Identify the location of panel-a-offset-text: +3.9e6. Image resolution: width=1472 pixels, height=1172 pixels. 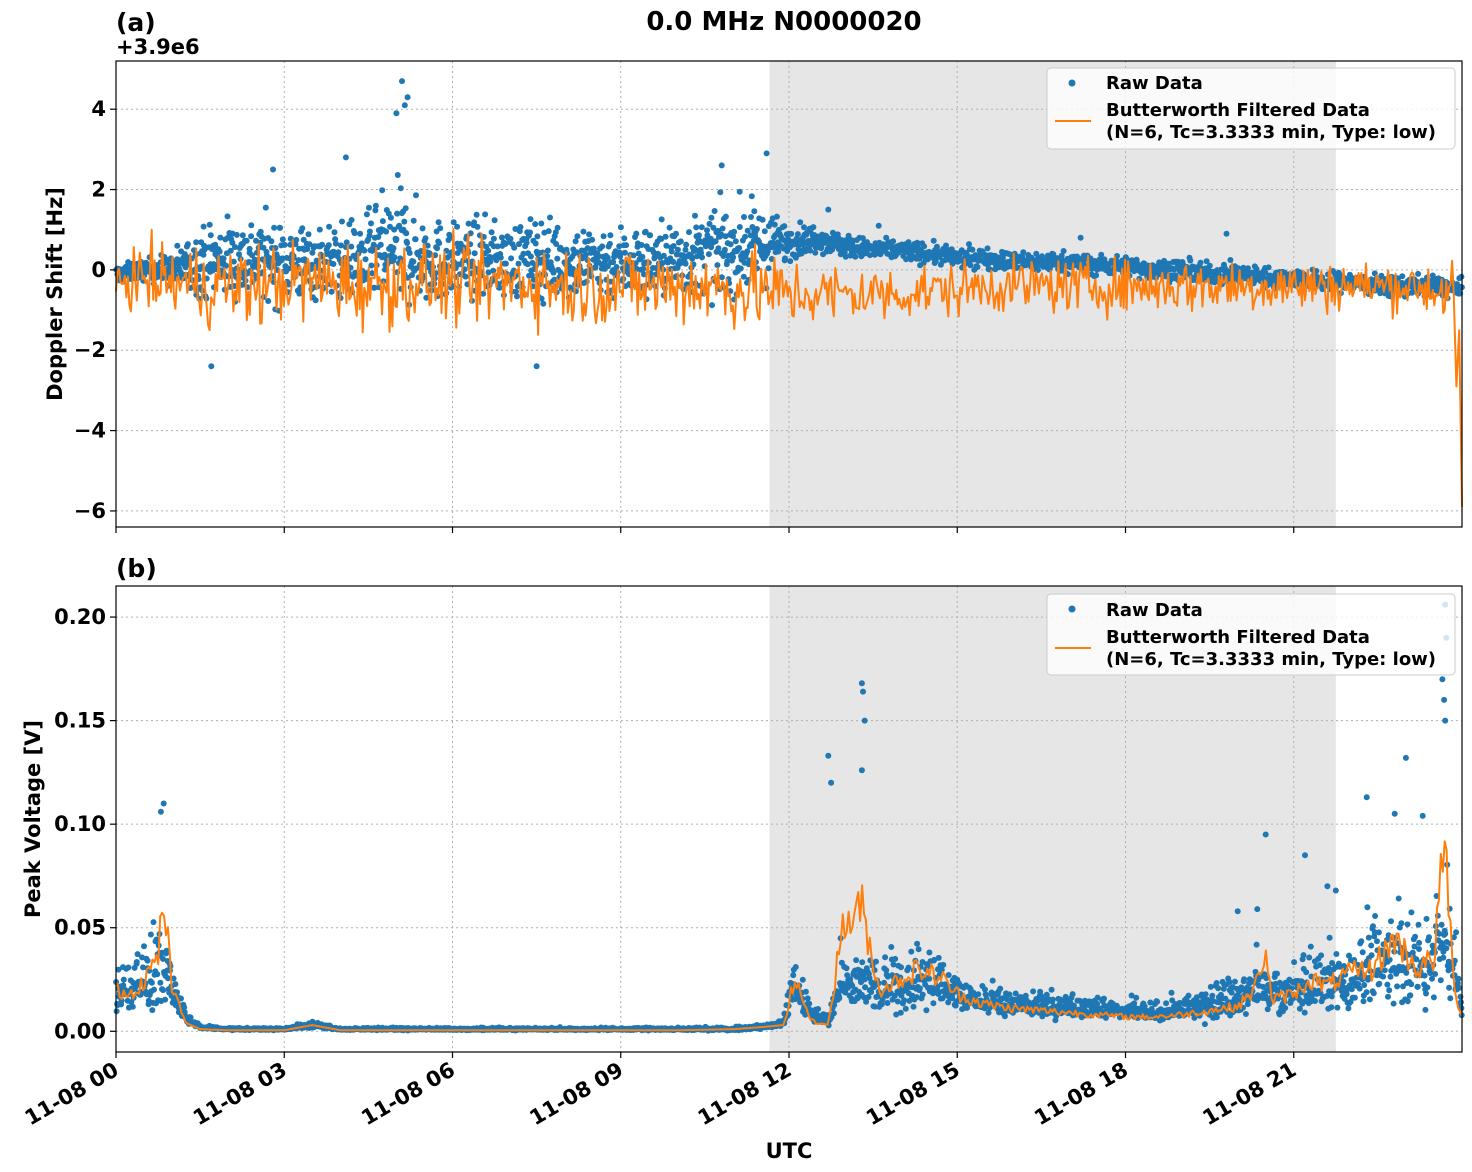
(158, 47).